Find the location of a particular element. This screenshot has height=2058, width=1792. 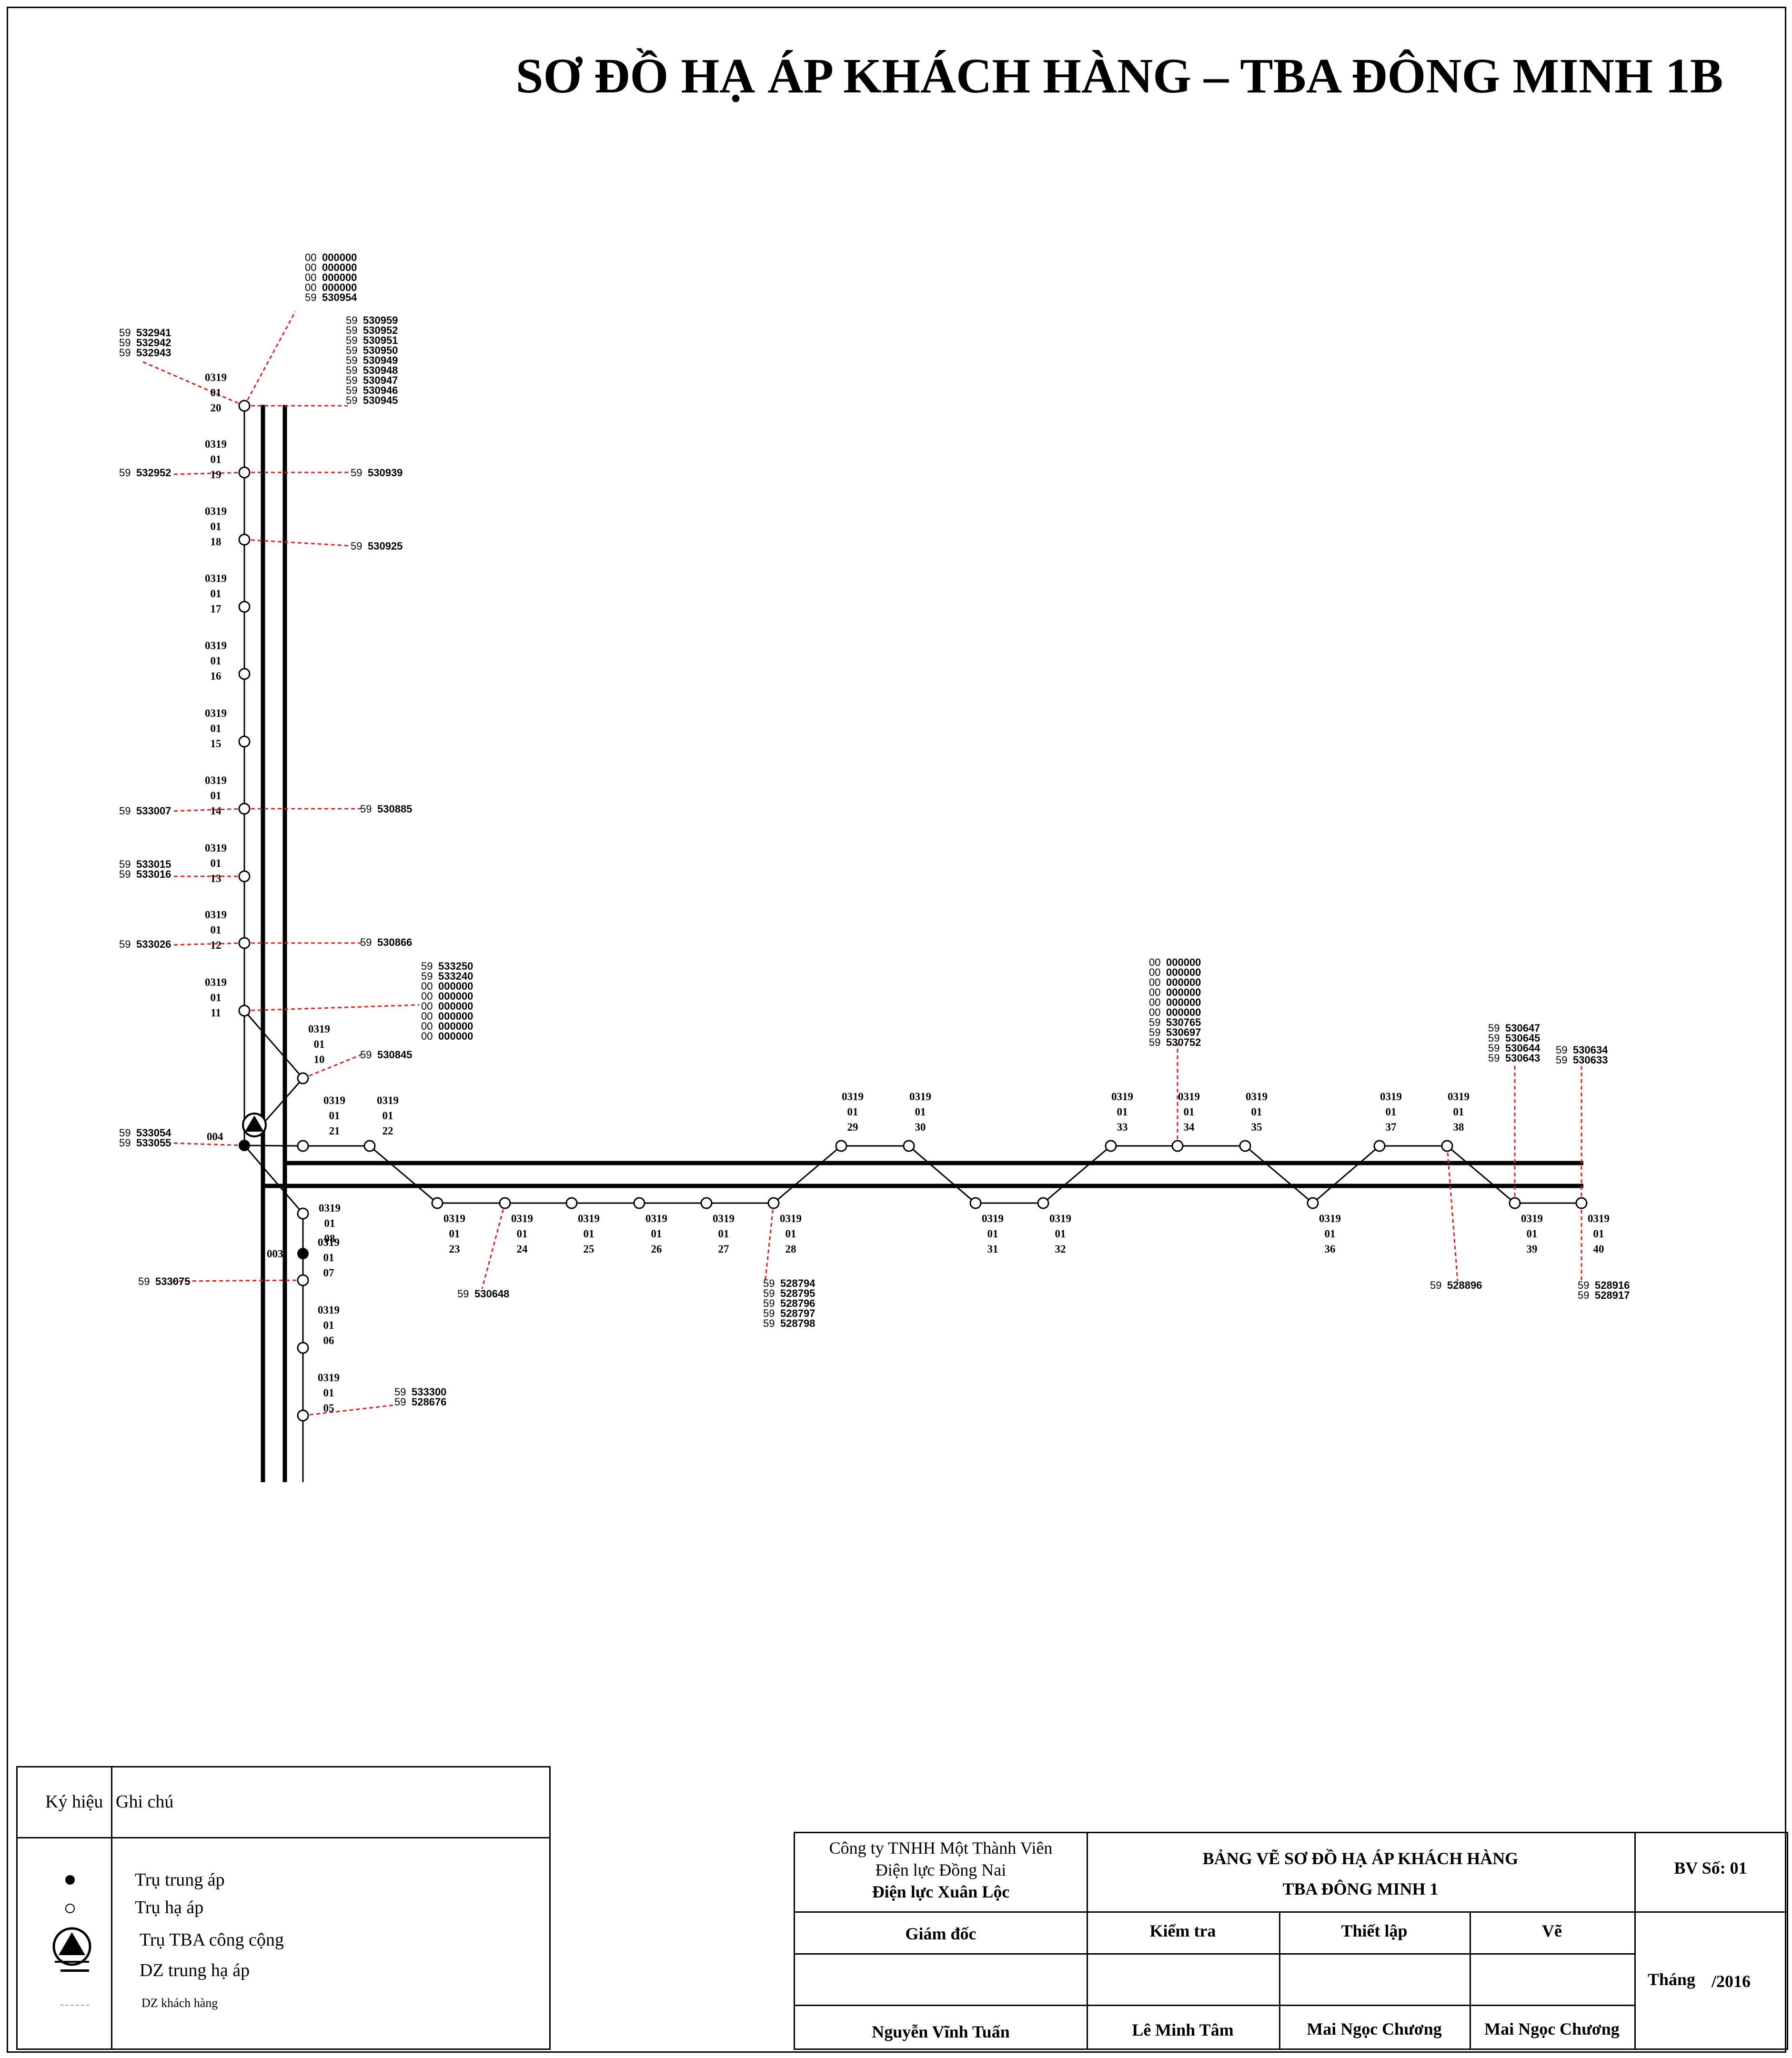

customer-id: 530633 is located at coordinates (1590, 1060).